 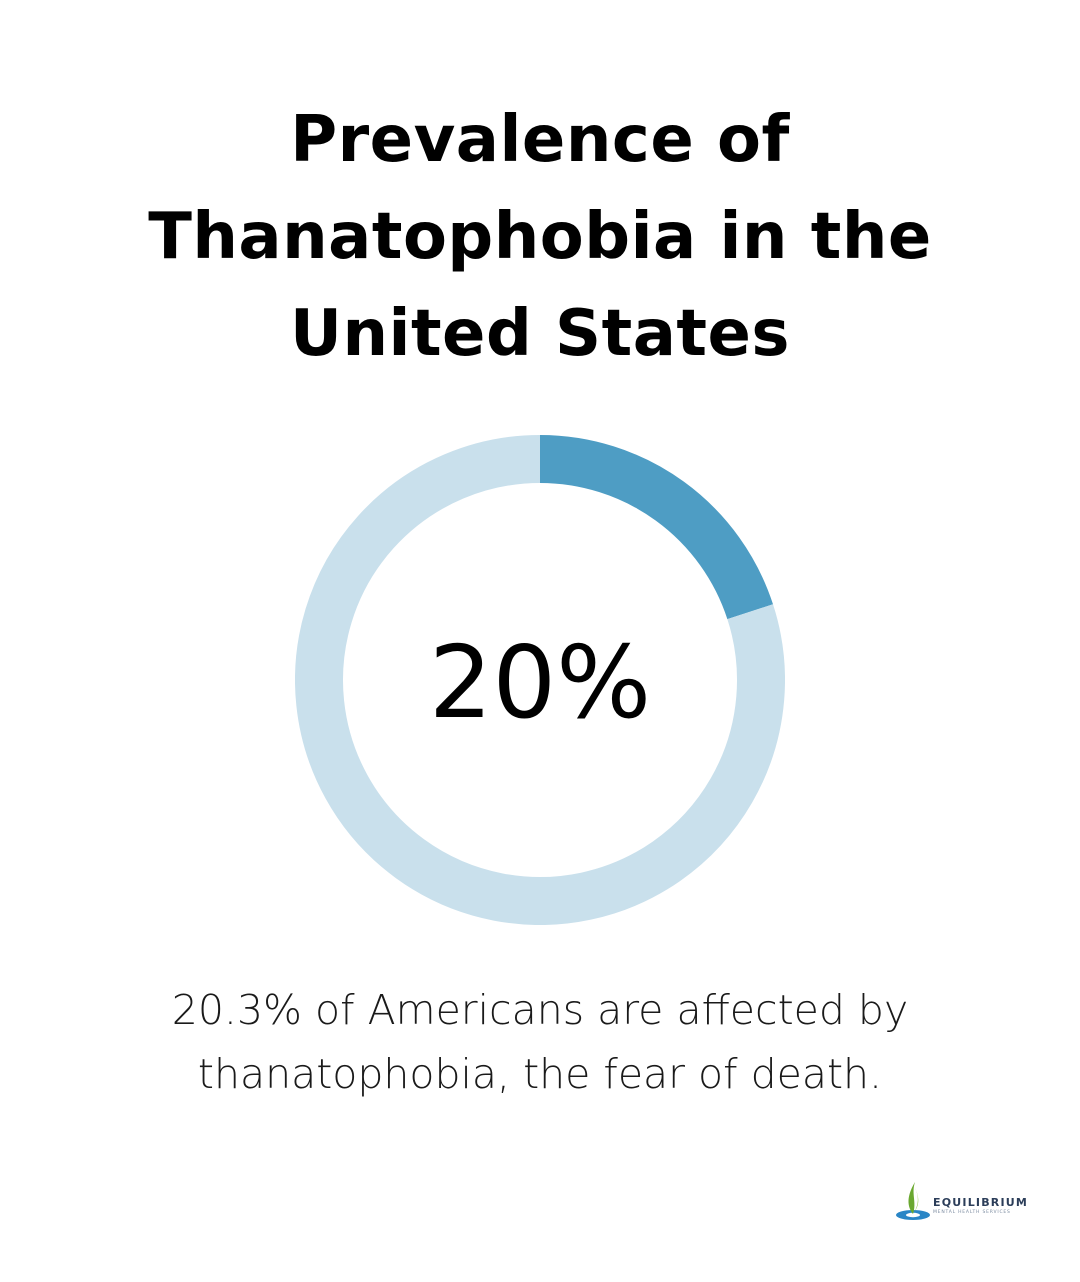 What do you see at coordinates (911, 1198) in the screenshot?
I see `logo-leaf-icon` at bounding box center [911, 1198].